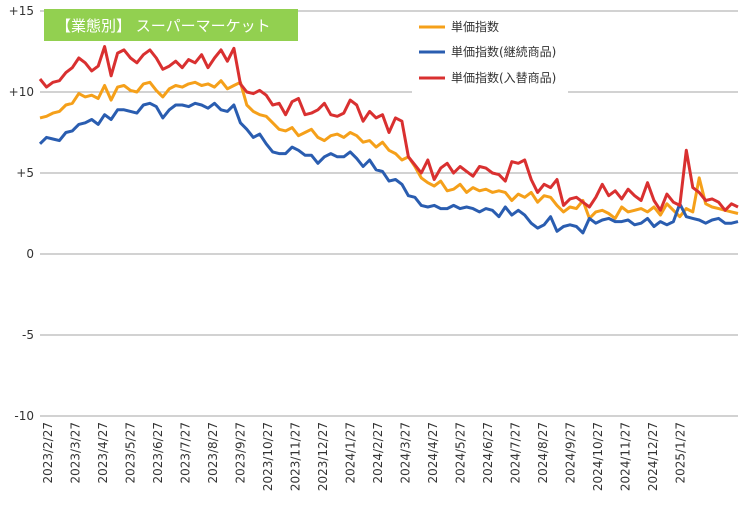 Image resolution: width=742 pixels, height=514 pixels. Describe the element at coordinates (30, 254) in the screenshot. I see `y-tick-label: 0` at that location.